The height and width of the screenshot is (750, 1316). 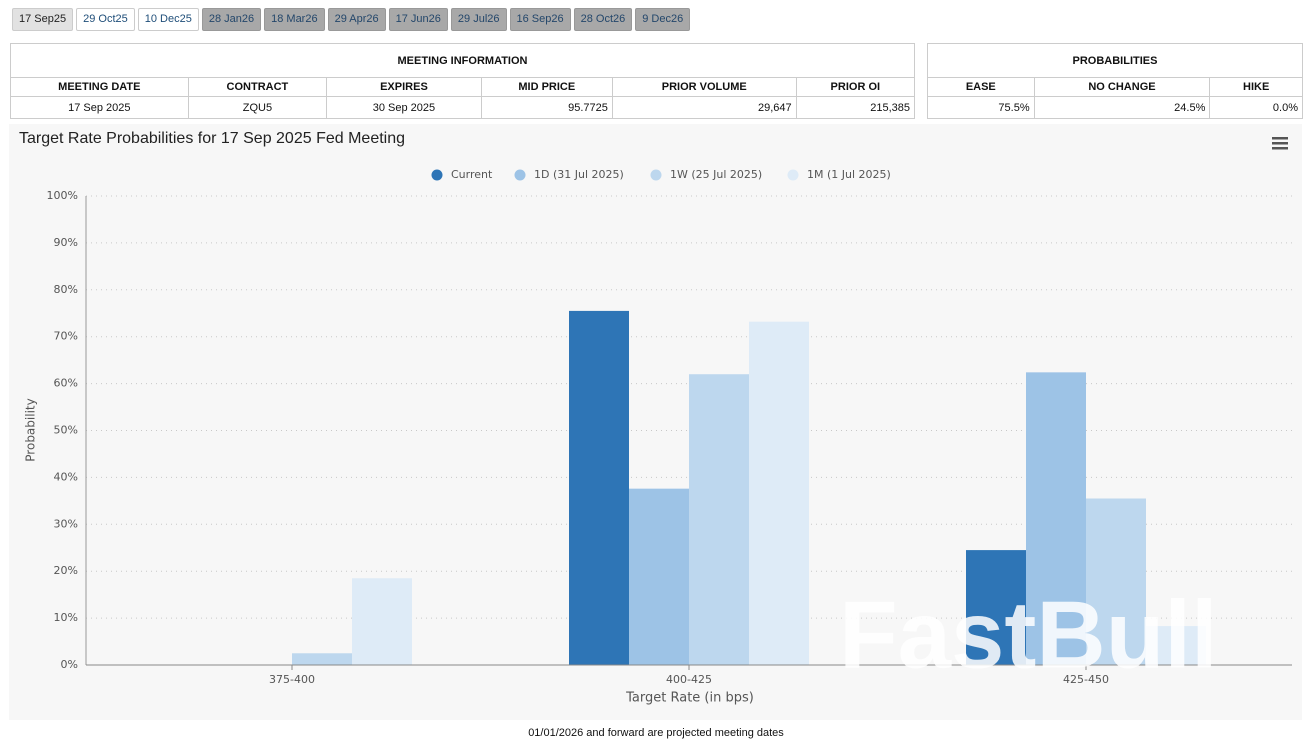 I want to click on meeting-tab: 17 Jun26, so click(x=418, y=19).